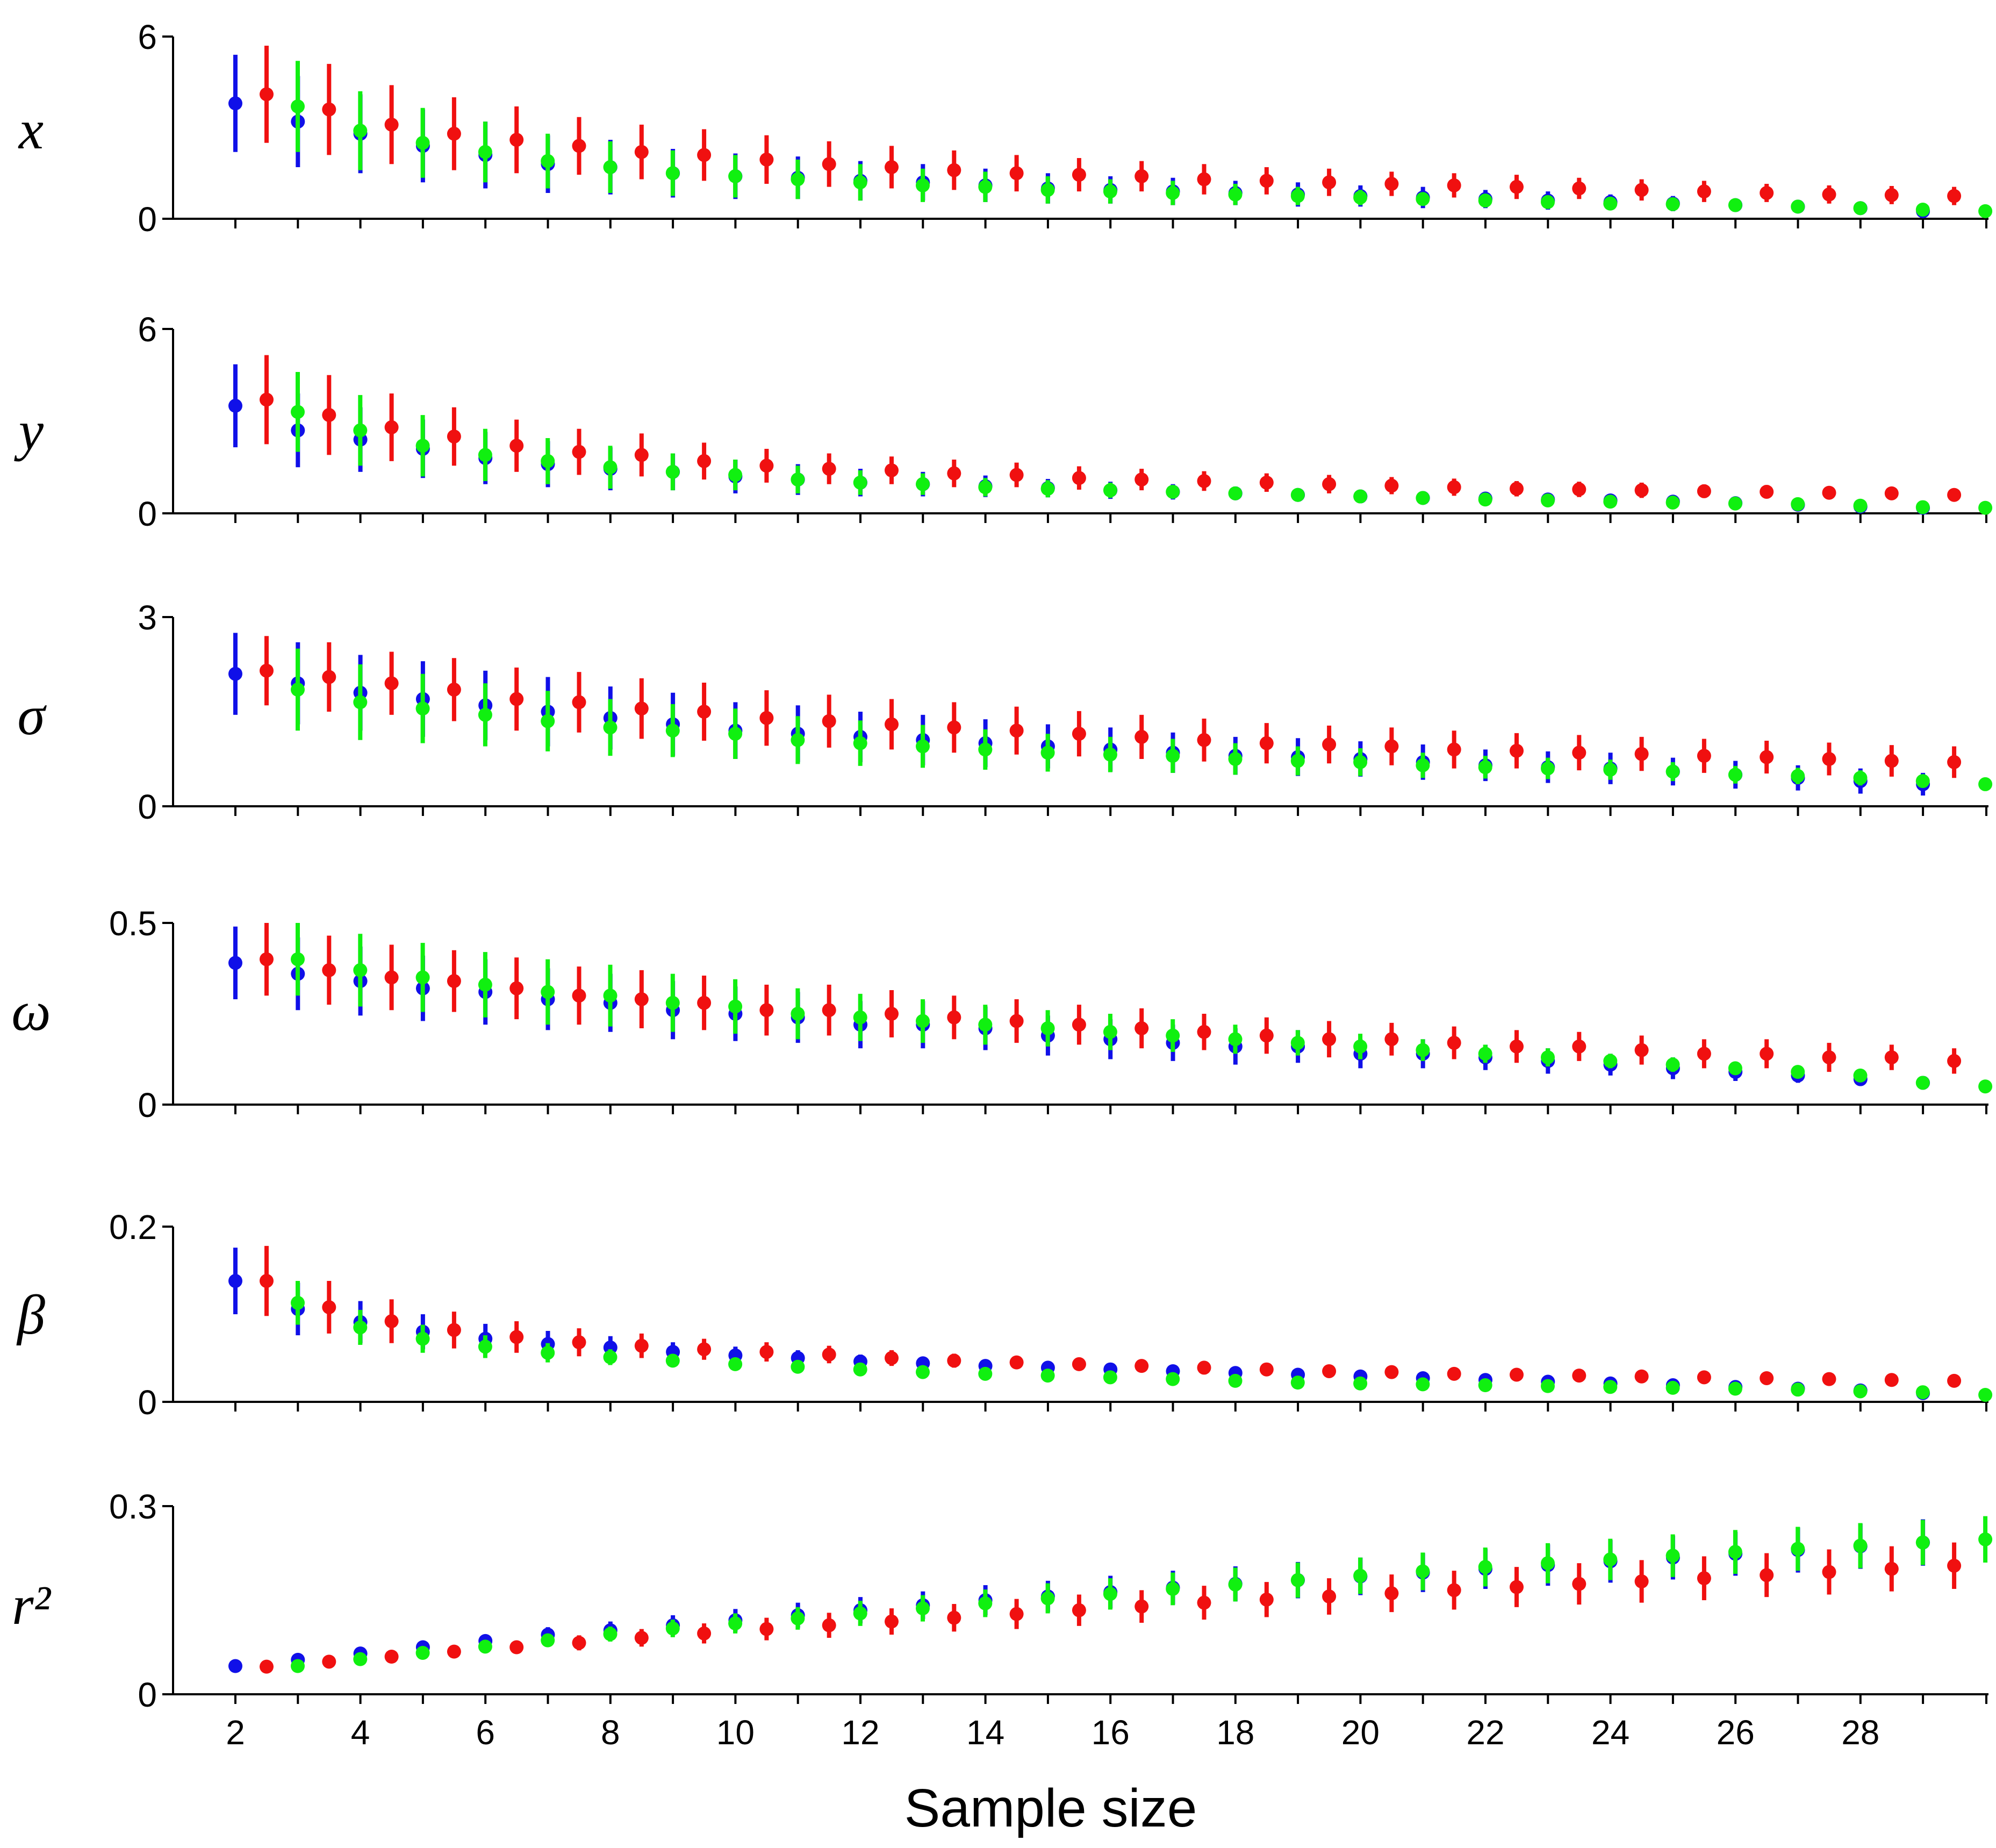  What do you see at coordinates (1050, 1808) in the screenshot?
I see `x-axis-title: Sample size` at bounding box center [1050, 1808].